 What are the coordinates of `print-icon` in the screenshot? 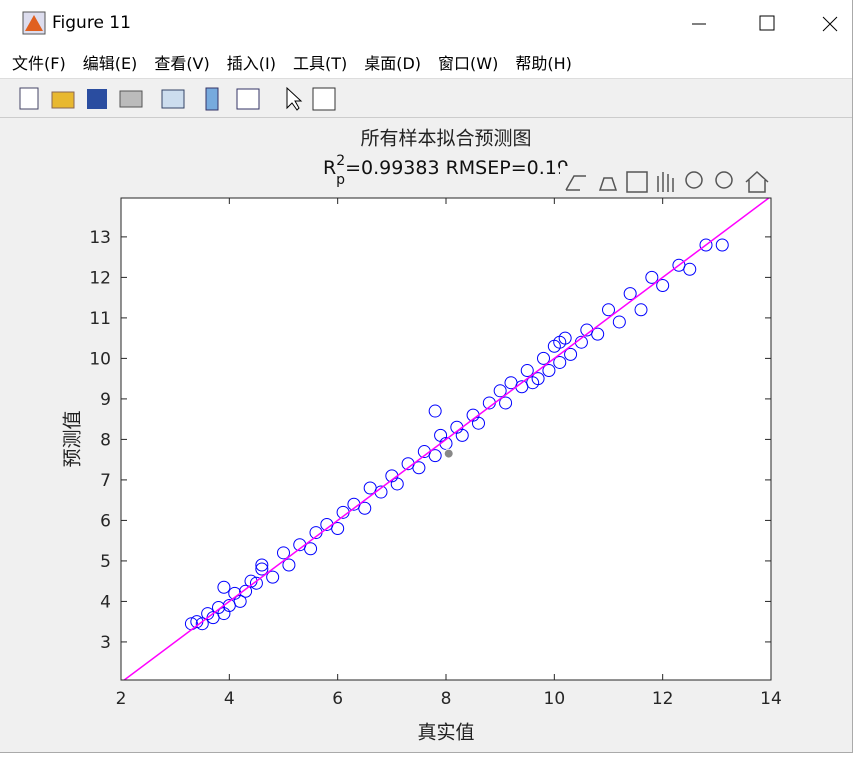 It's located at (131, 99).